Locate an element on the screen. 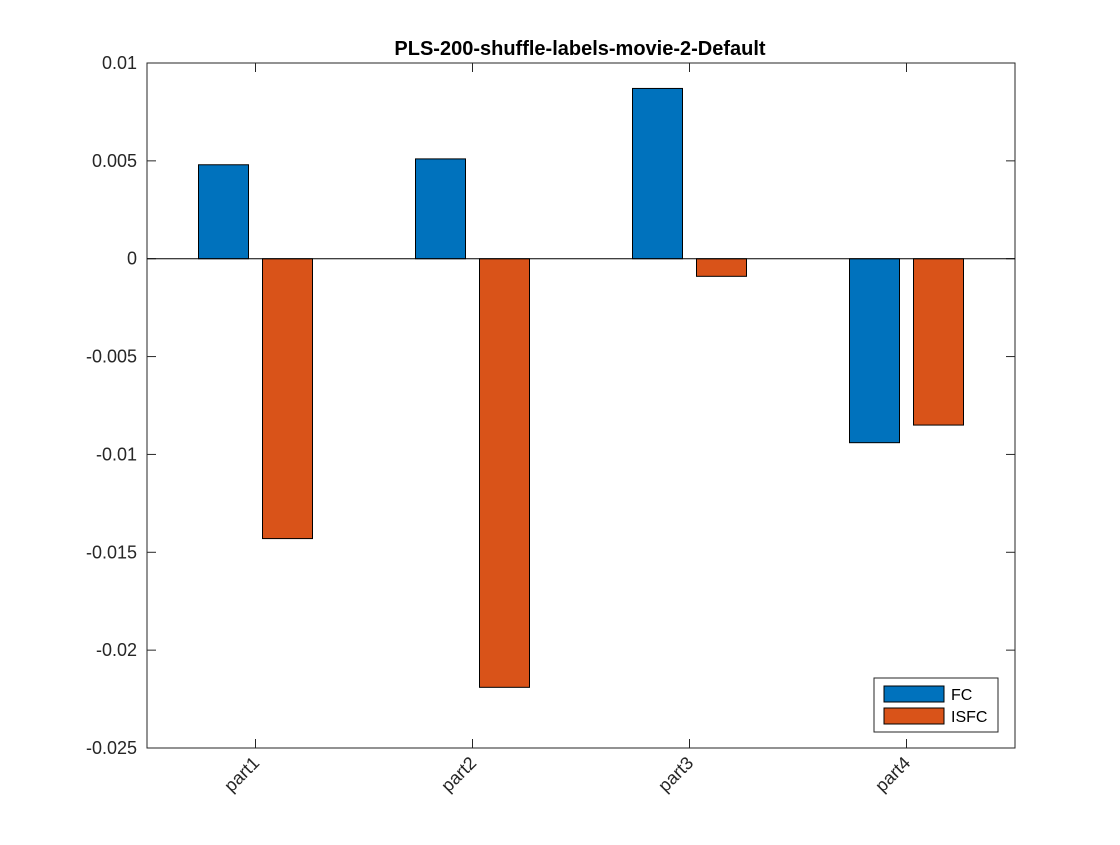 This screenshot has height=845, width=1120. chart-title: PLS-200-shuffle-labels-movie-2-Default is located at coordinates (580, 49).